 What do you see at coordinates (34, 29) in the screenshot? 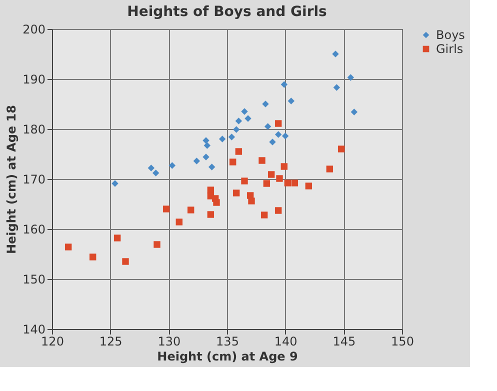
I see `y-tick-label: 200` at bounding box center [34, 29].